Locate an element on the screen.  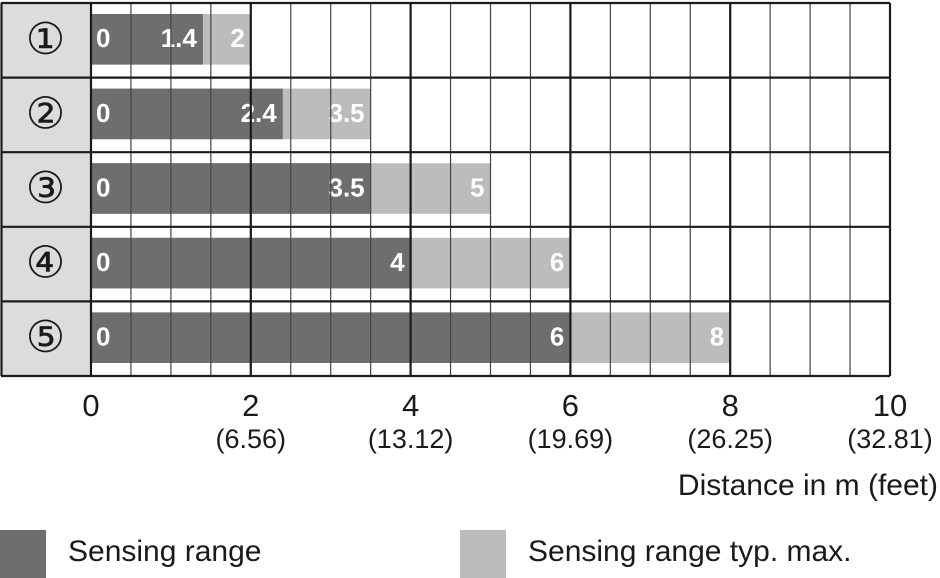
category-column is located at coordinates (46, 189).